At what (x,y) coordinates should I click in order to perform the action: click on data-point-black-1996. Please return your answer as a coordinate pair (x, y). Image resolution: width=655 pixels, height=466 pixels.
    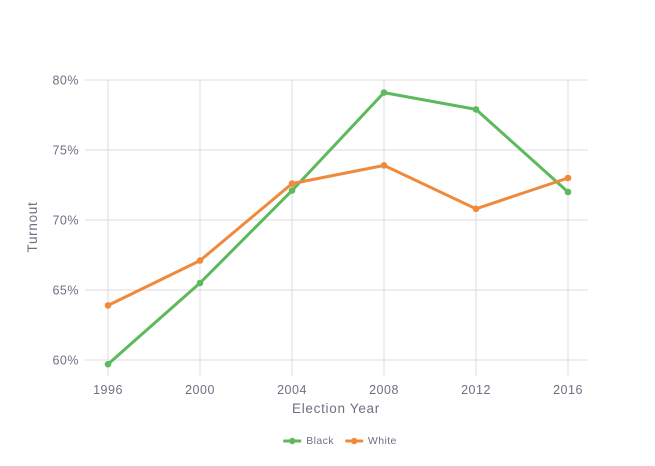
    Looking at the image, I should click on (108, 364).